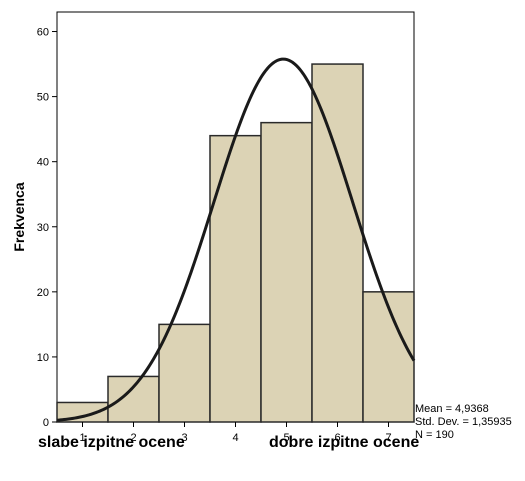 The width and height of the screenshot is (525, 481). I want to click on stat-mean: Mean = 4,9368, so click(452, 409).